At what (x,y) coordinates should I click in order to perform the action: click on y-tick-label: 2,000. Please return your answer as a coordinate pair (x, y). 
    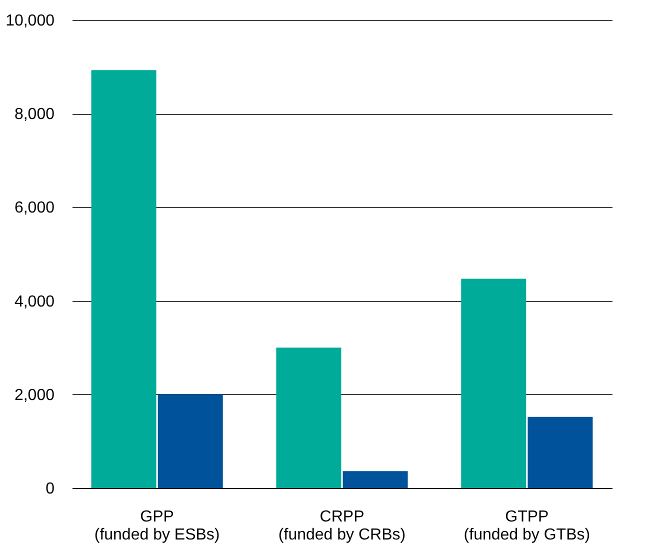
    Looking at the image, I should click on (34, 395).